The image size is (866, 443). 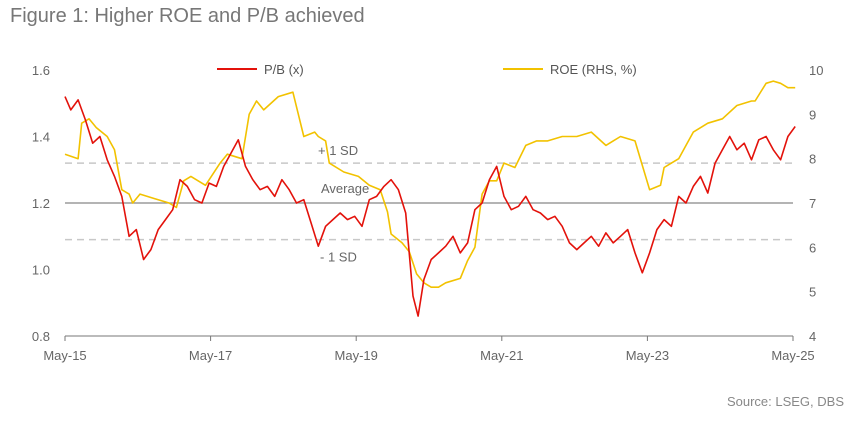 What do you see at coordinates (792, 355) in the screenshot?
I see `x-tick-label: May-25` at bounding box center [792, 355].